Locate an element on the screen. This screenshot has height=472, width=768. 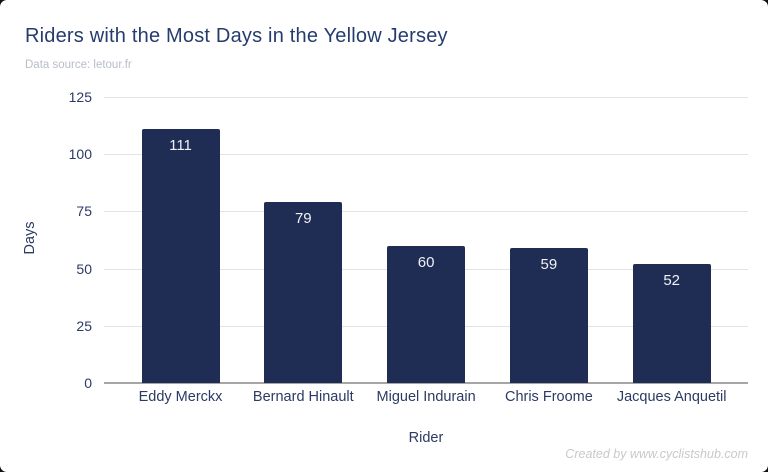
bar-bernard-hinault: 79 is located at coordinates (303, 292).